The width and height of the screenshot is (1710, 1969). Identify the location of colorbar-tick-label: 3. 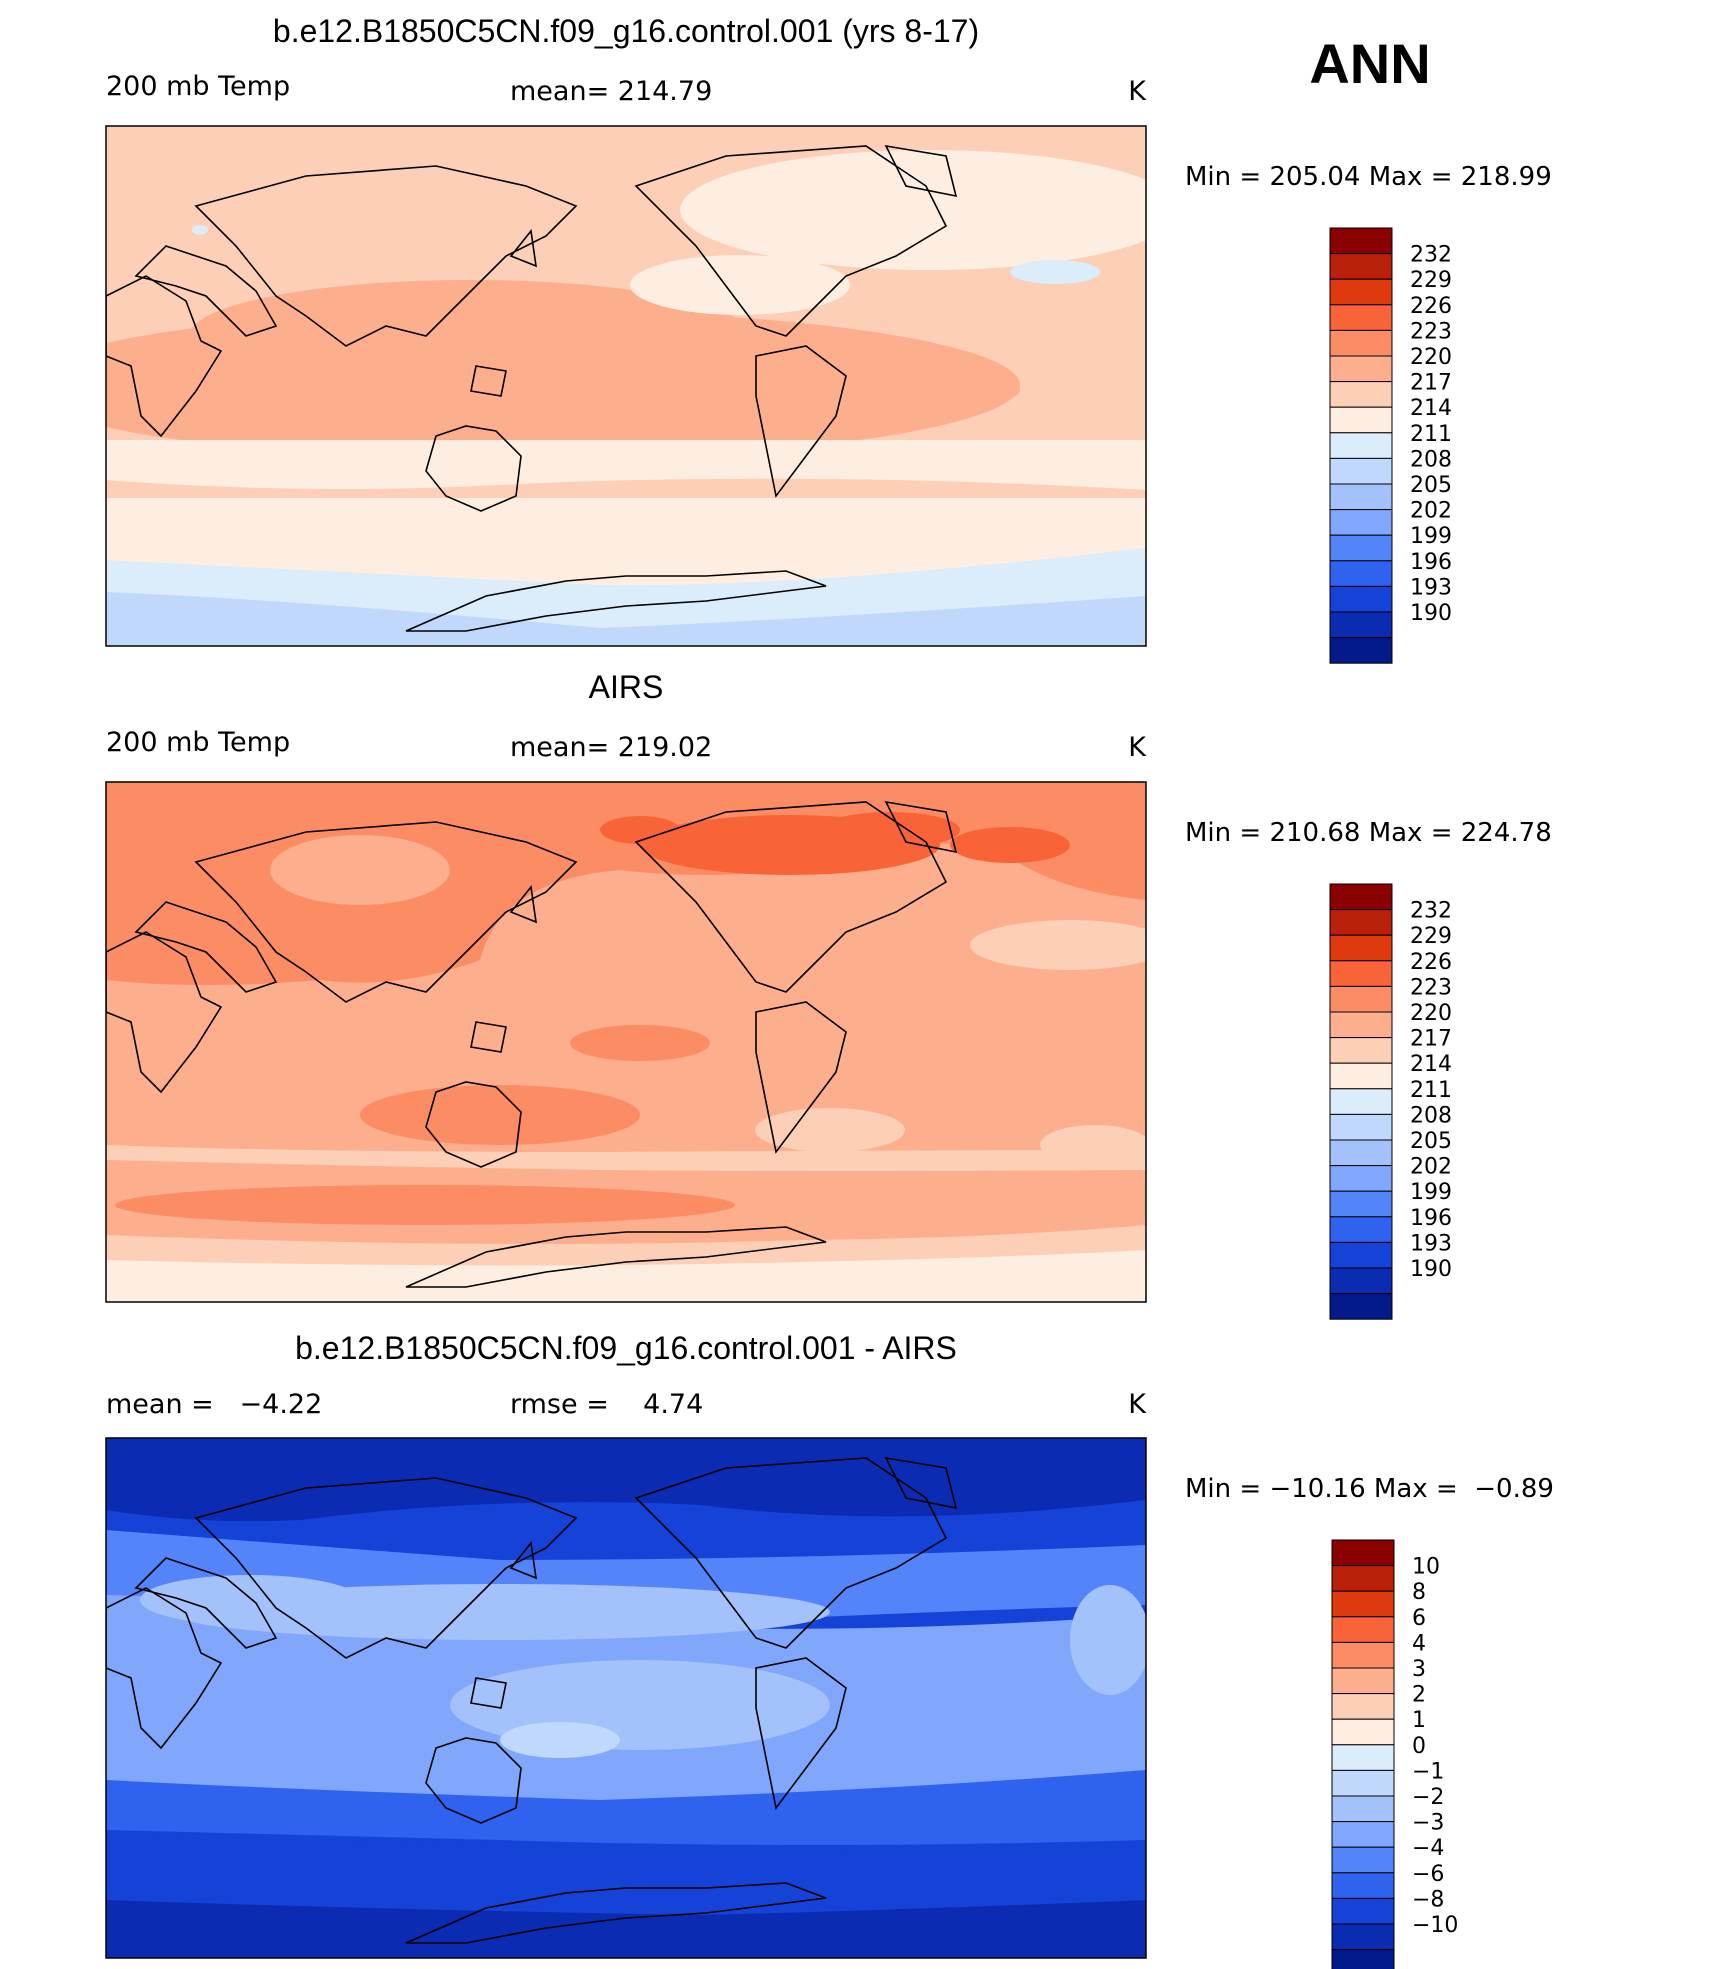
(1419, 1669).